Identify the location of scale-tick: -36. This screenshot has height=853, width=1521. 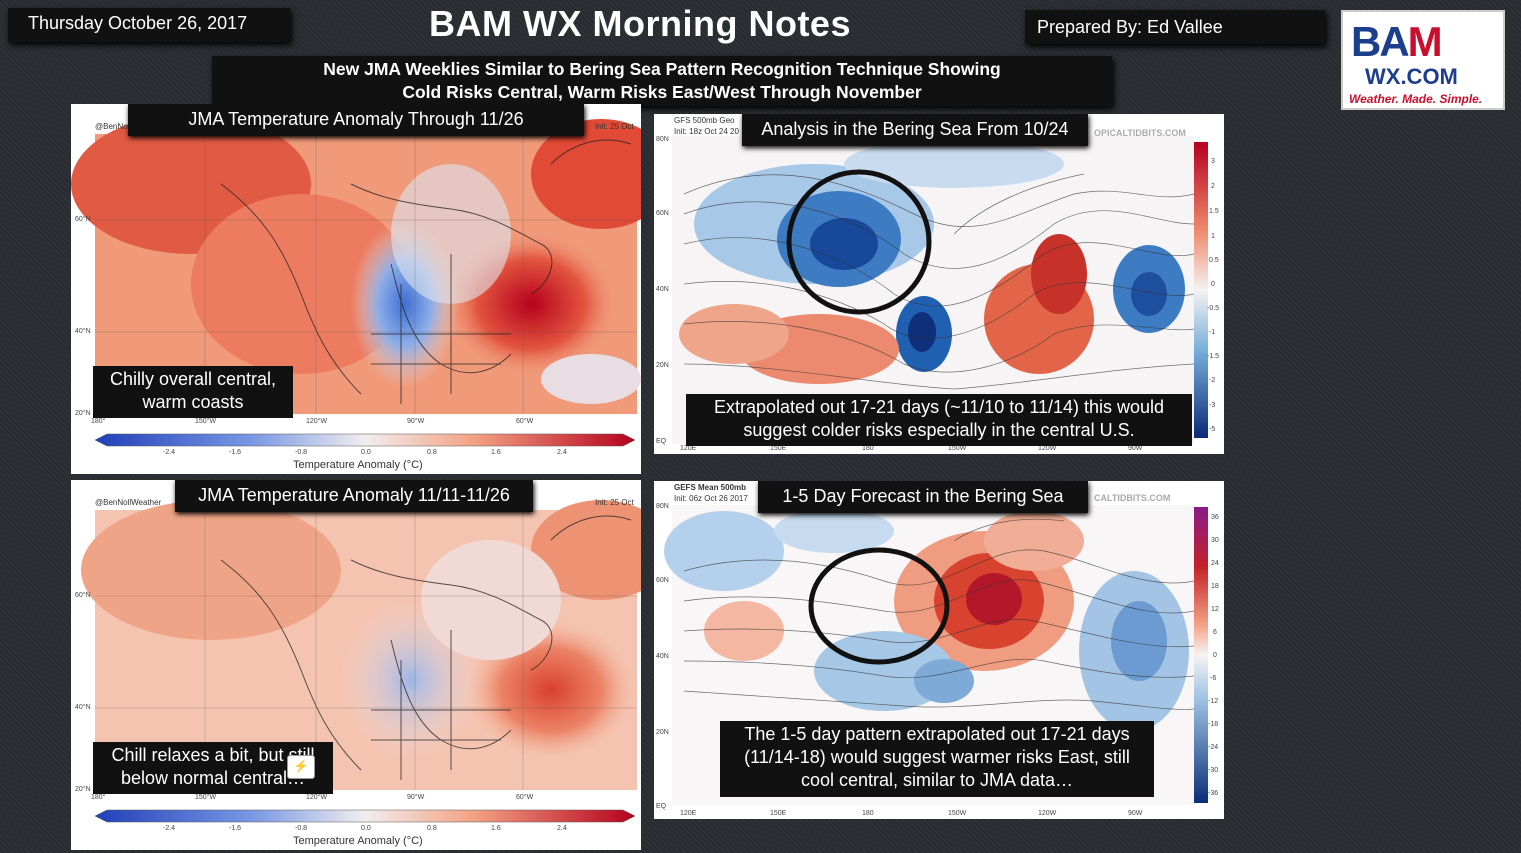
(1213, 793).